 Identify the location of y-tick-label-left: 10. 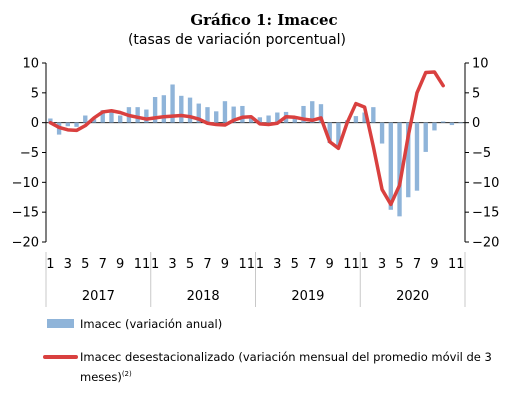
(30, 64).